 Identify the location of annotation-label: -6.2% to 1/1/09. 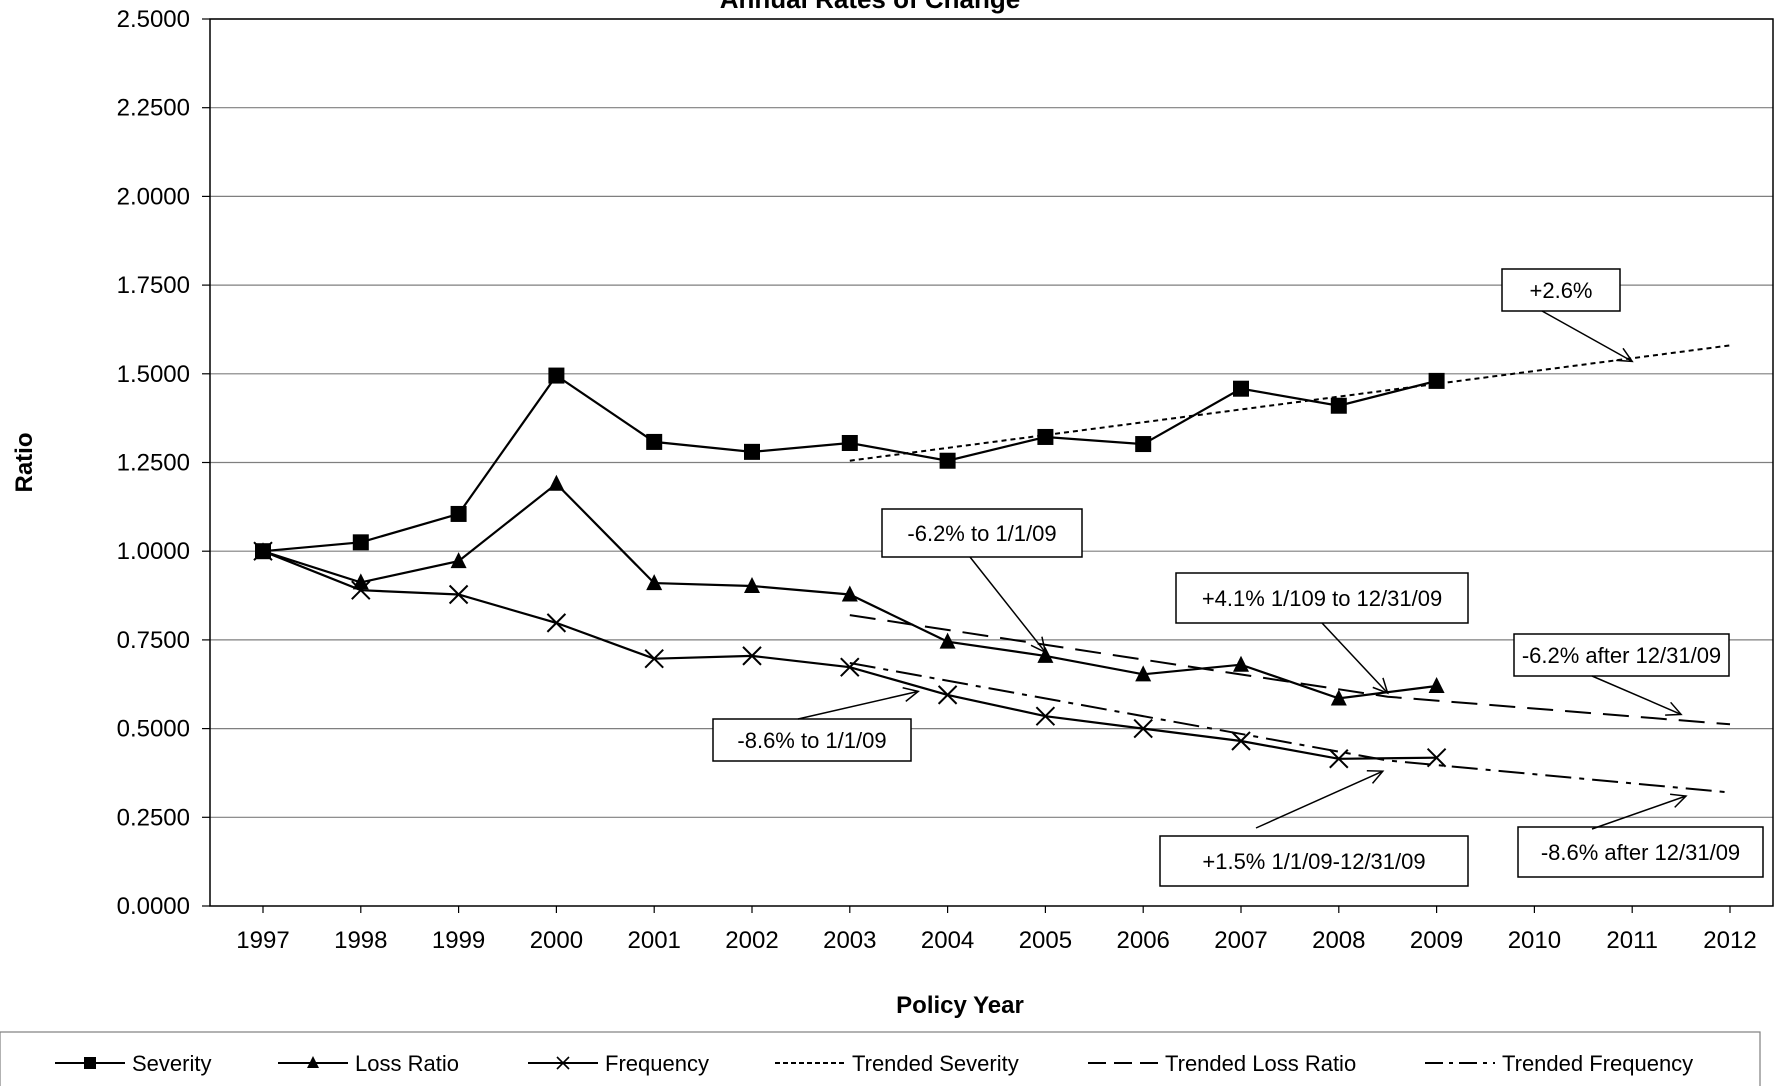
(981, 533).